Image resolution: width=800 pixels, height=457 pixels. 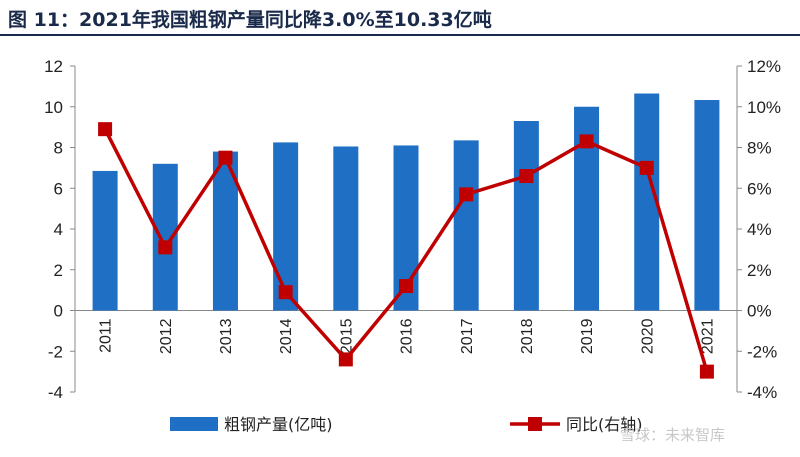 What do you see at coordinates (759, 311) in the screenshot?
I see `right-tick-label: 0%` at bounding box center [759, 311].